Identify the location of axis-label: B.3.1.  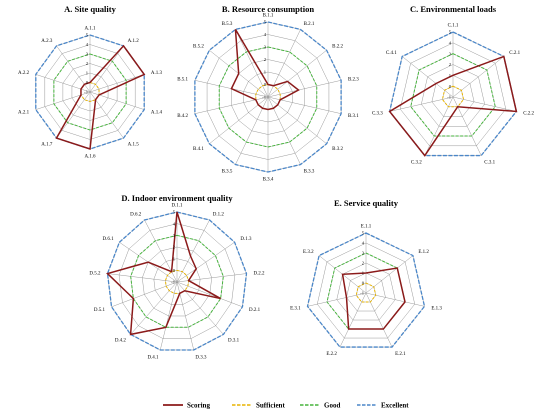
(353, 116).